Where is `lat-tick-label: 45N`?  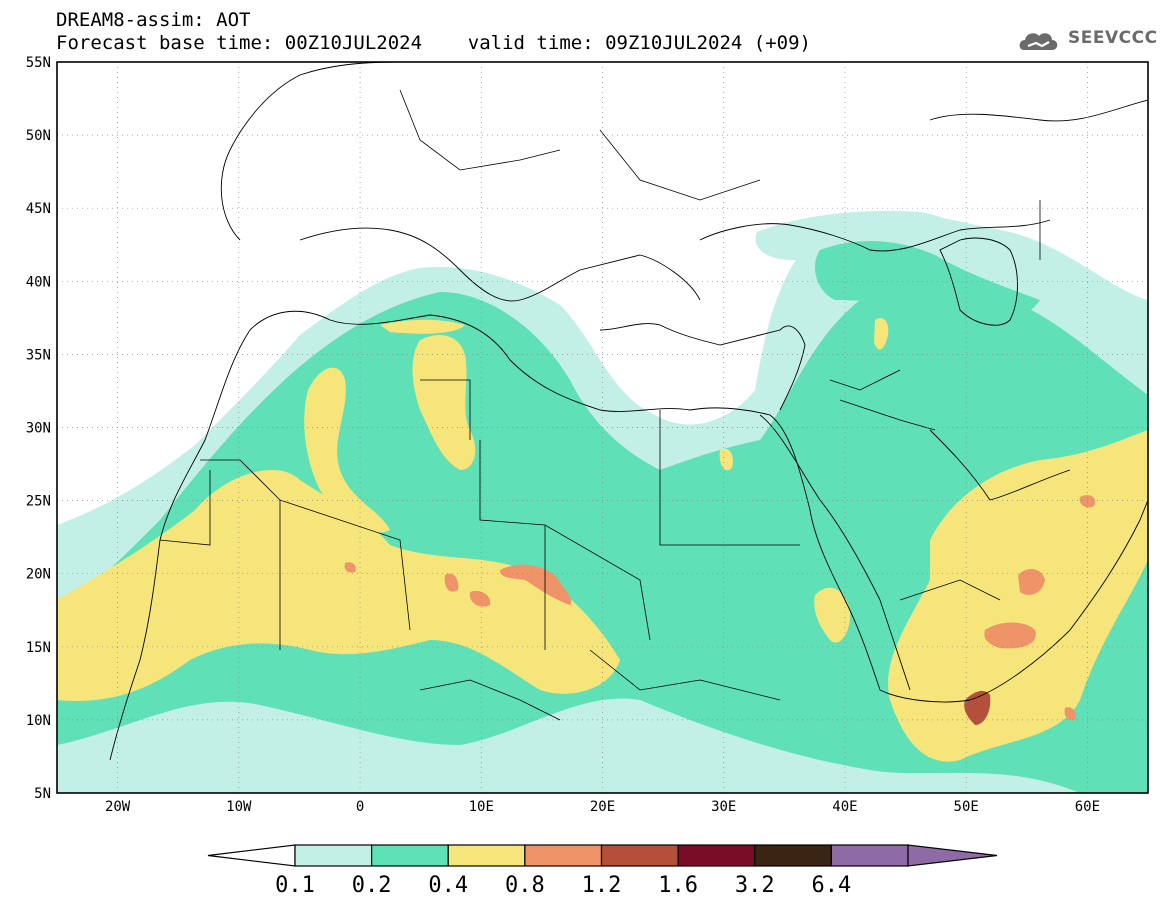
lat-tick-label: 45N is located at coordinates (38, 209).